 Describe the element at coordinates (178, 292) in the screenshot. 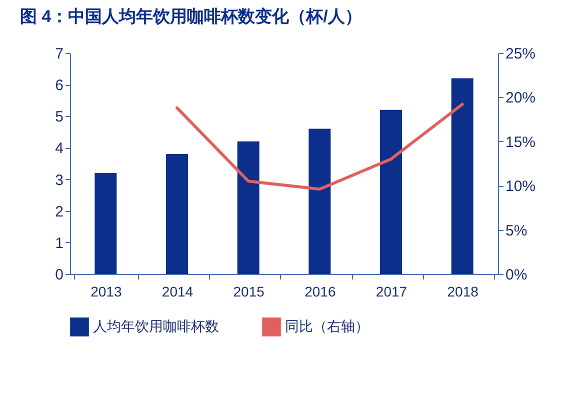

I see `x-tick-label: 2014` at that location.